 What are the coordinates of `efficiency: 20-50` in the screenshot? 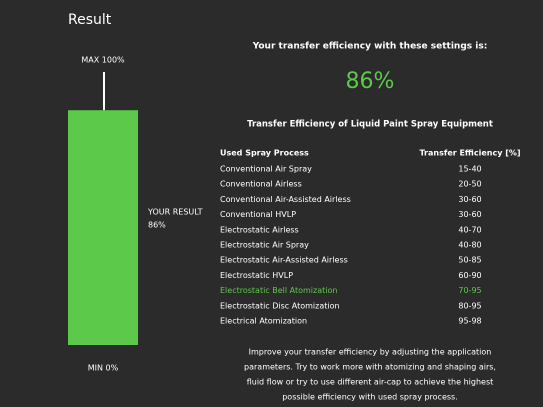 It's located at (469, 184).